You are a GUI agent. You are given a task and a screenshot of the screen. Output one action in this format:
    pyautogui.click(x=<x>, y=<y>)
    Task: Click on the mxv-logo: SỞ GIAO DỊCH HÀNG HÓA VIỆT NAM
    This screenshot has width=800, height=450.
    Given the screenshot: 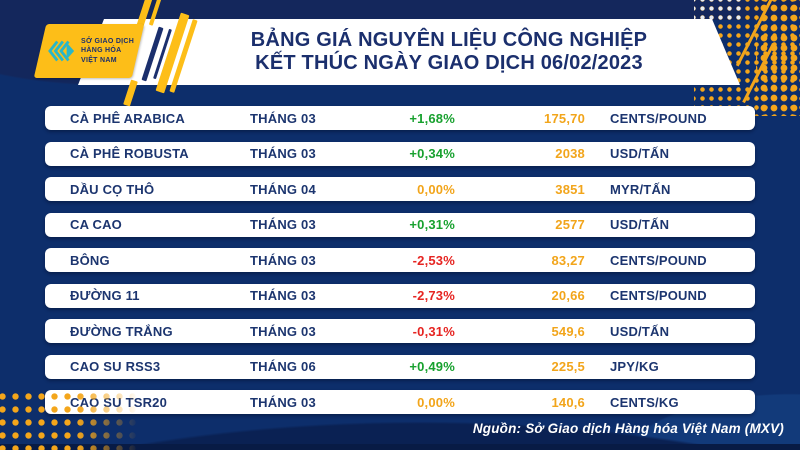 What is the action you would take?
    pyautogui.click(x=89, y=51)
    